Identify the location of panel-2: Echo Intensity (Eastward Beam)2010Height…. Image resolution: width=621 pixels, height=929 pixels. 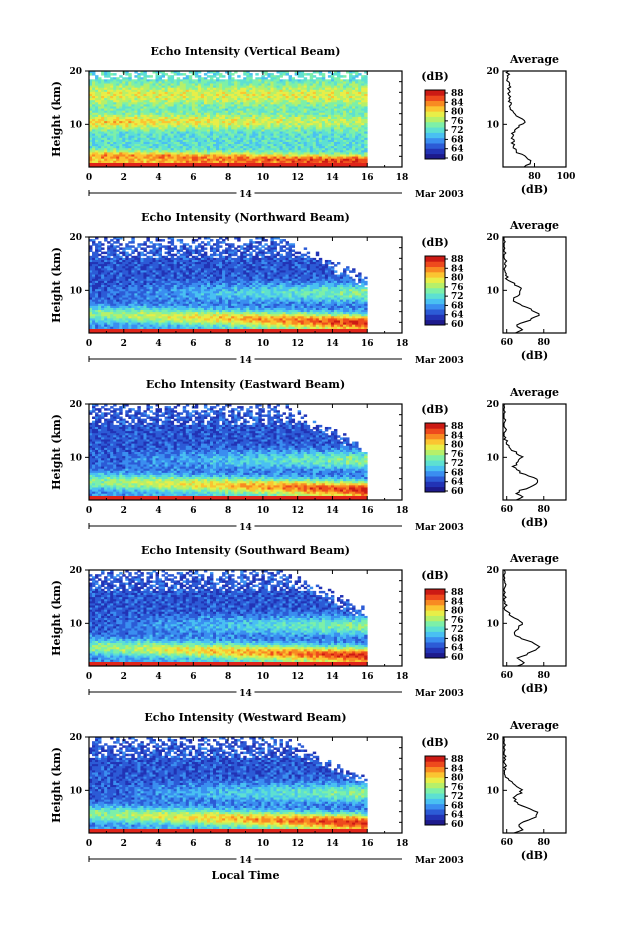
(308, 455).